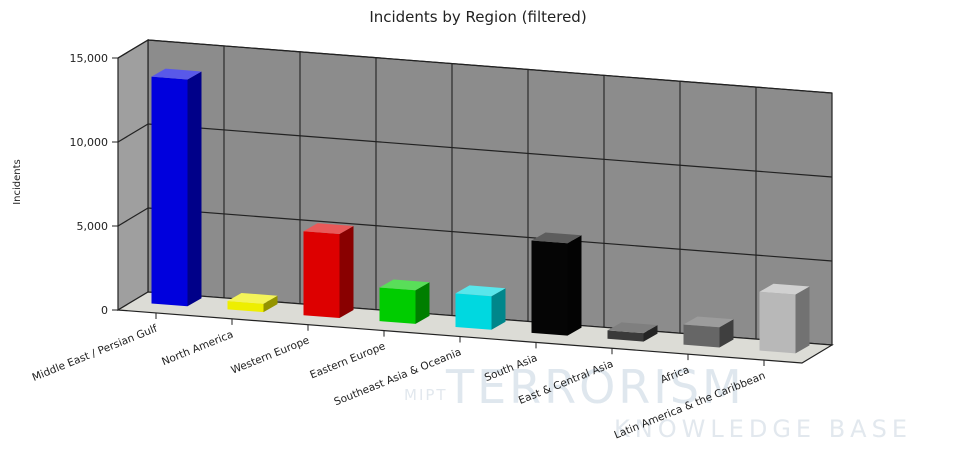  Describe the element at coordinates (133, 175) in the screenshot. I see `left-wall` at that location.